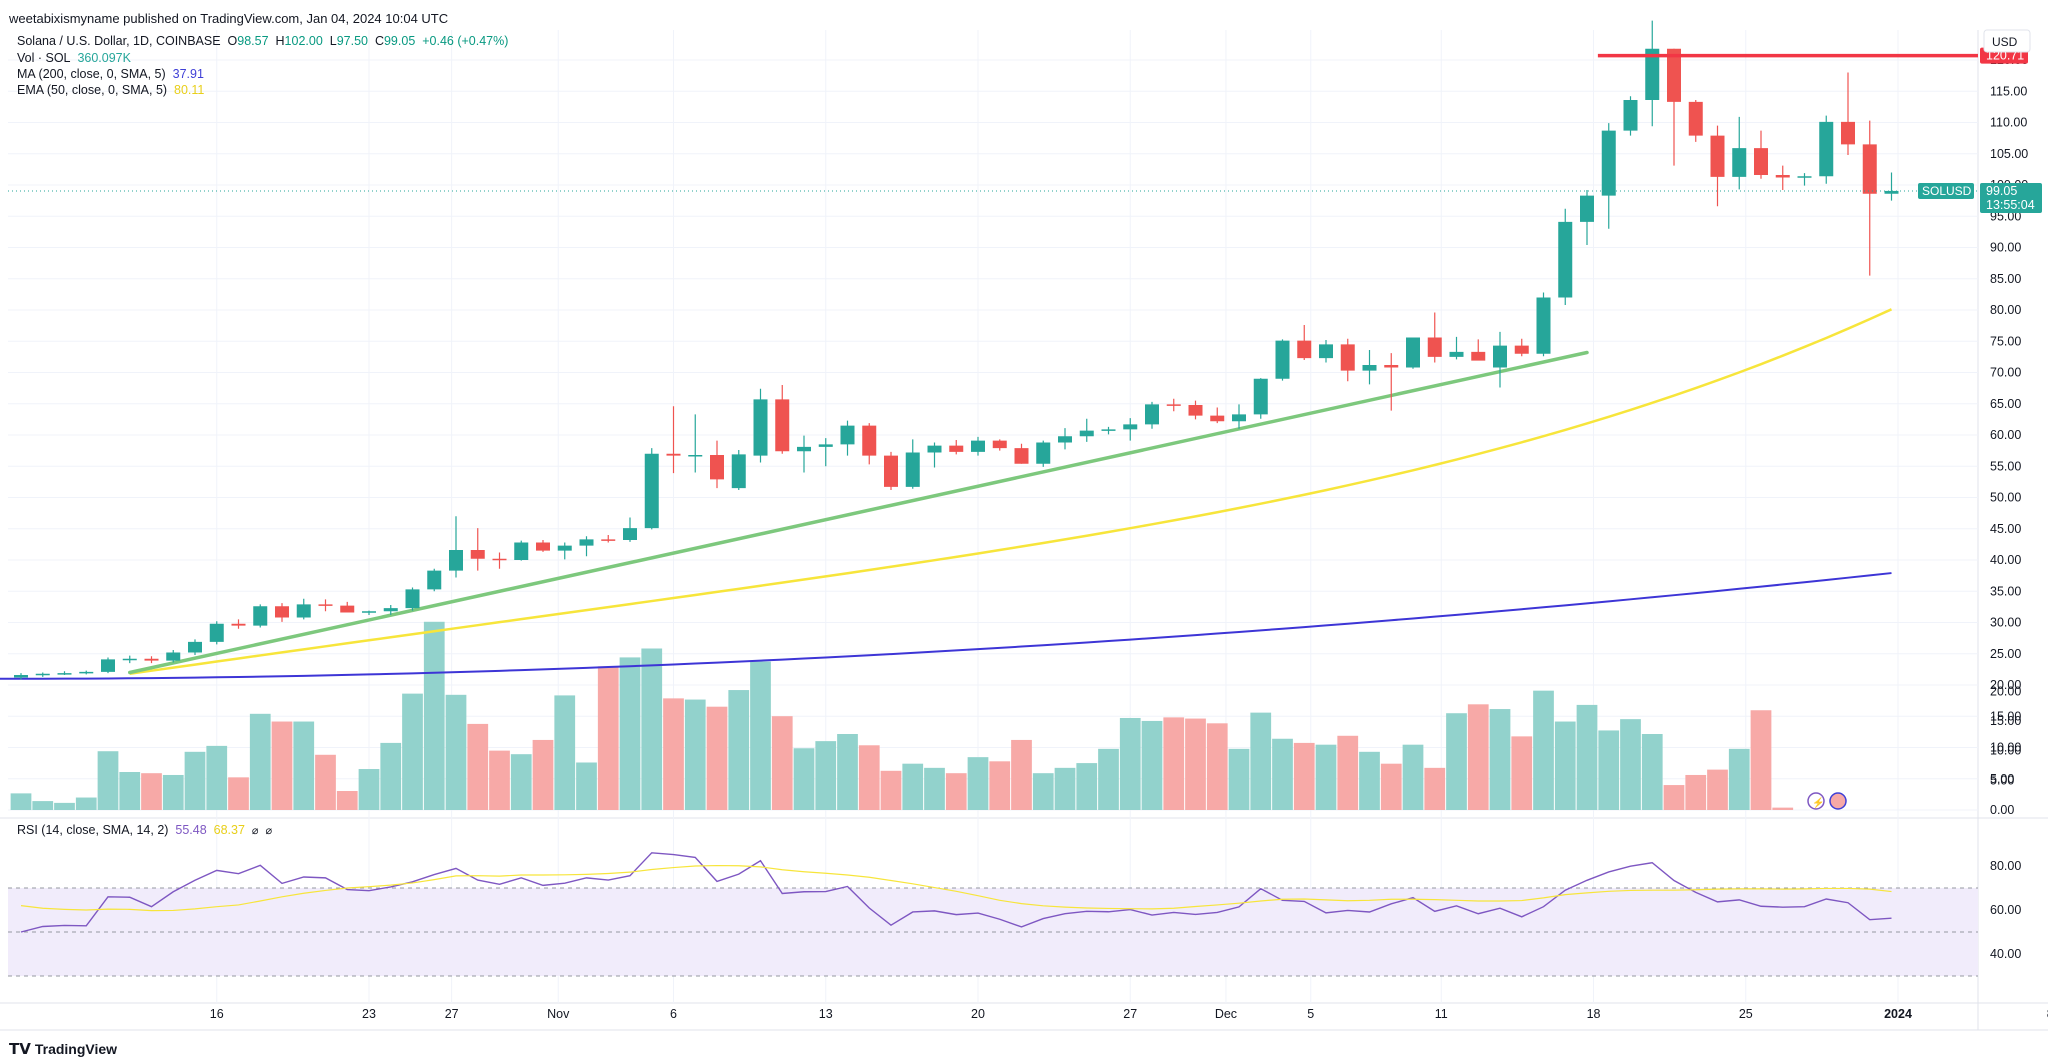 The image size is (2048, 1062). I want to click on volume-tick-label: 15.00, so click(2005, 721).